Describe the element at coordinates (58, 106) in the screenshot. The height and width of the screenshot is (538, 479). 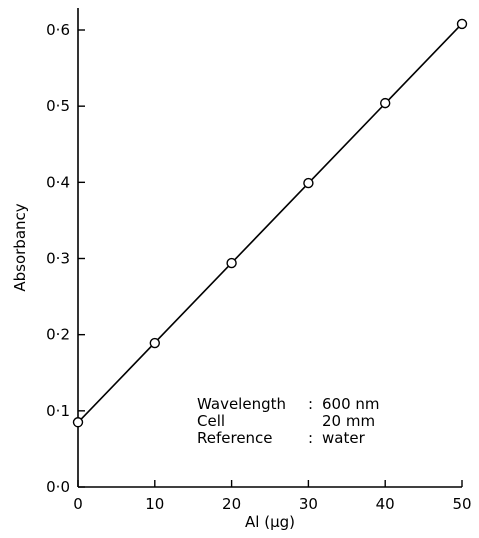
I see `y-tick-label: 0·5` at that location.